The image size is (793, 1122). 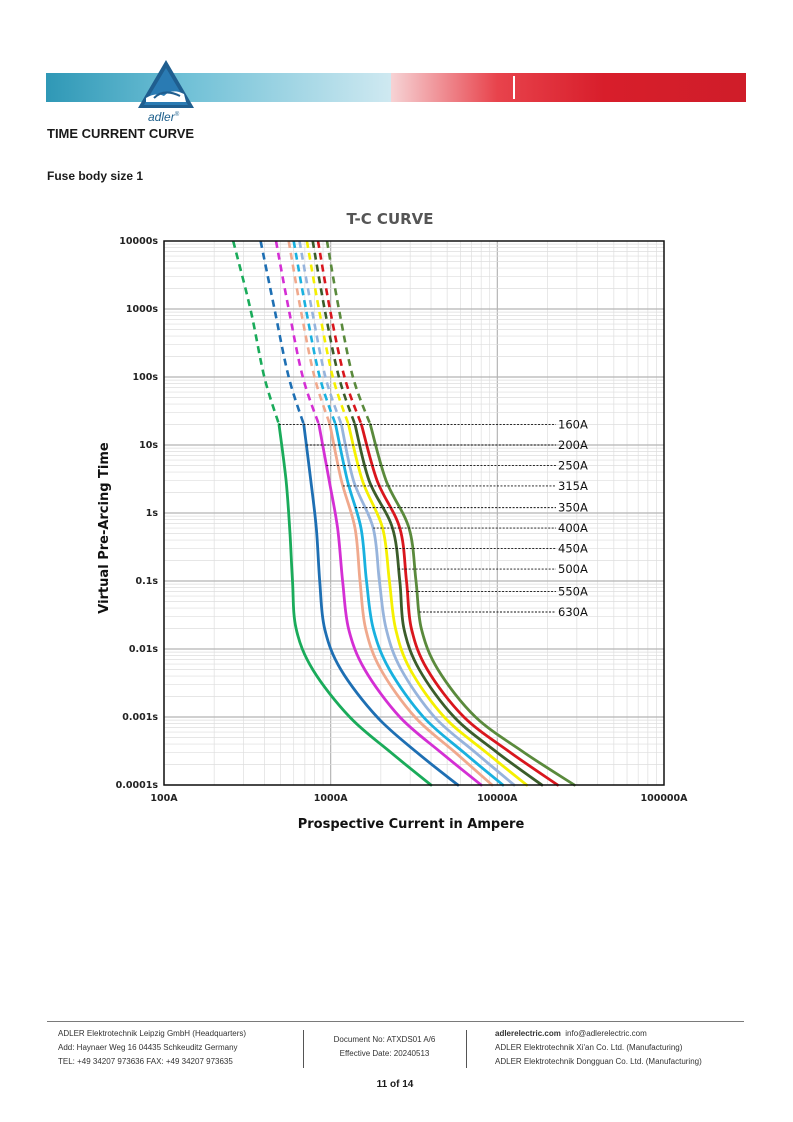 I want to click on curve-label-200a: 200A, so click(x=573, y=445).